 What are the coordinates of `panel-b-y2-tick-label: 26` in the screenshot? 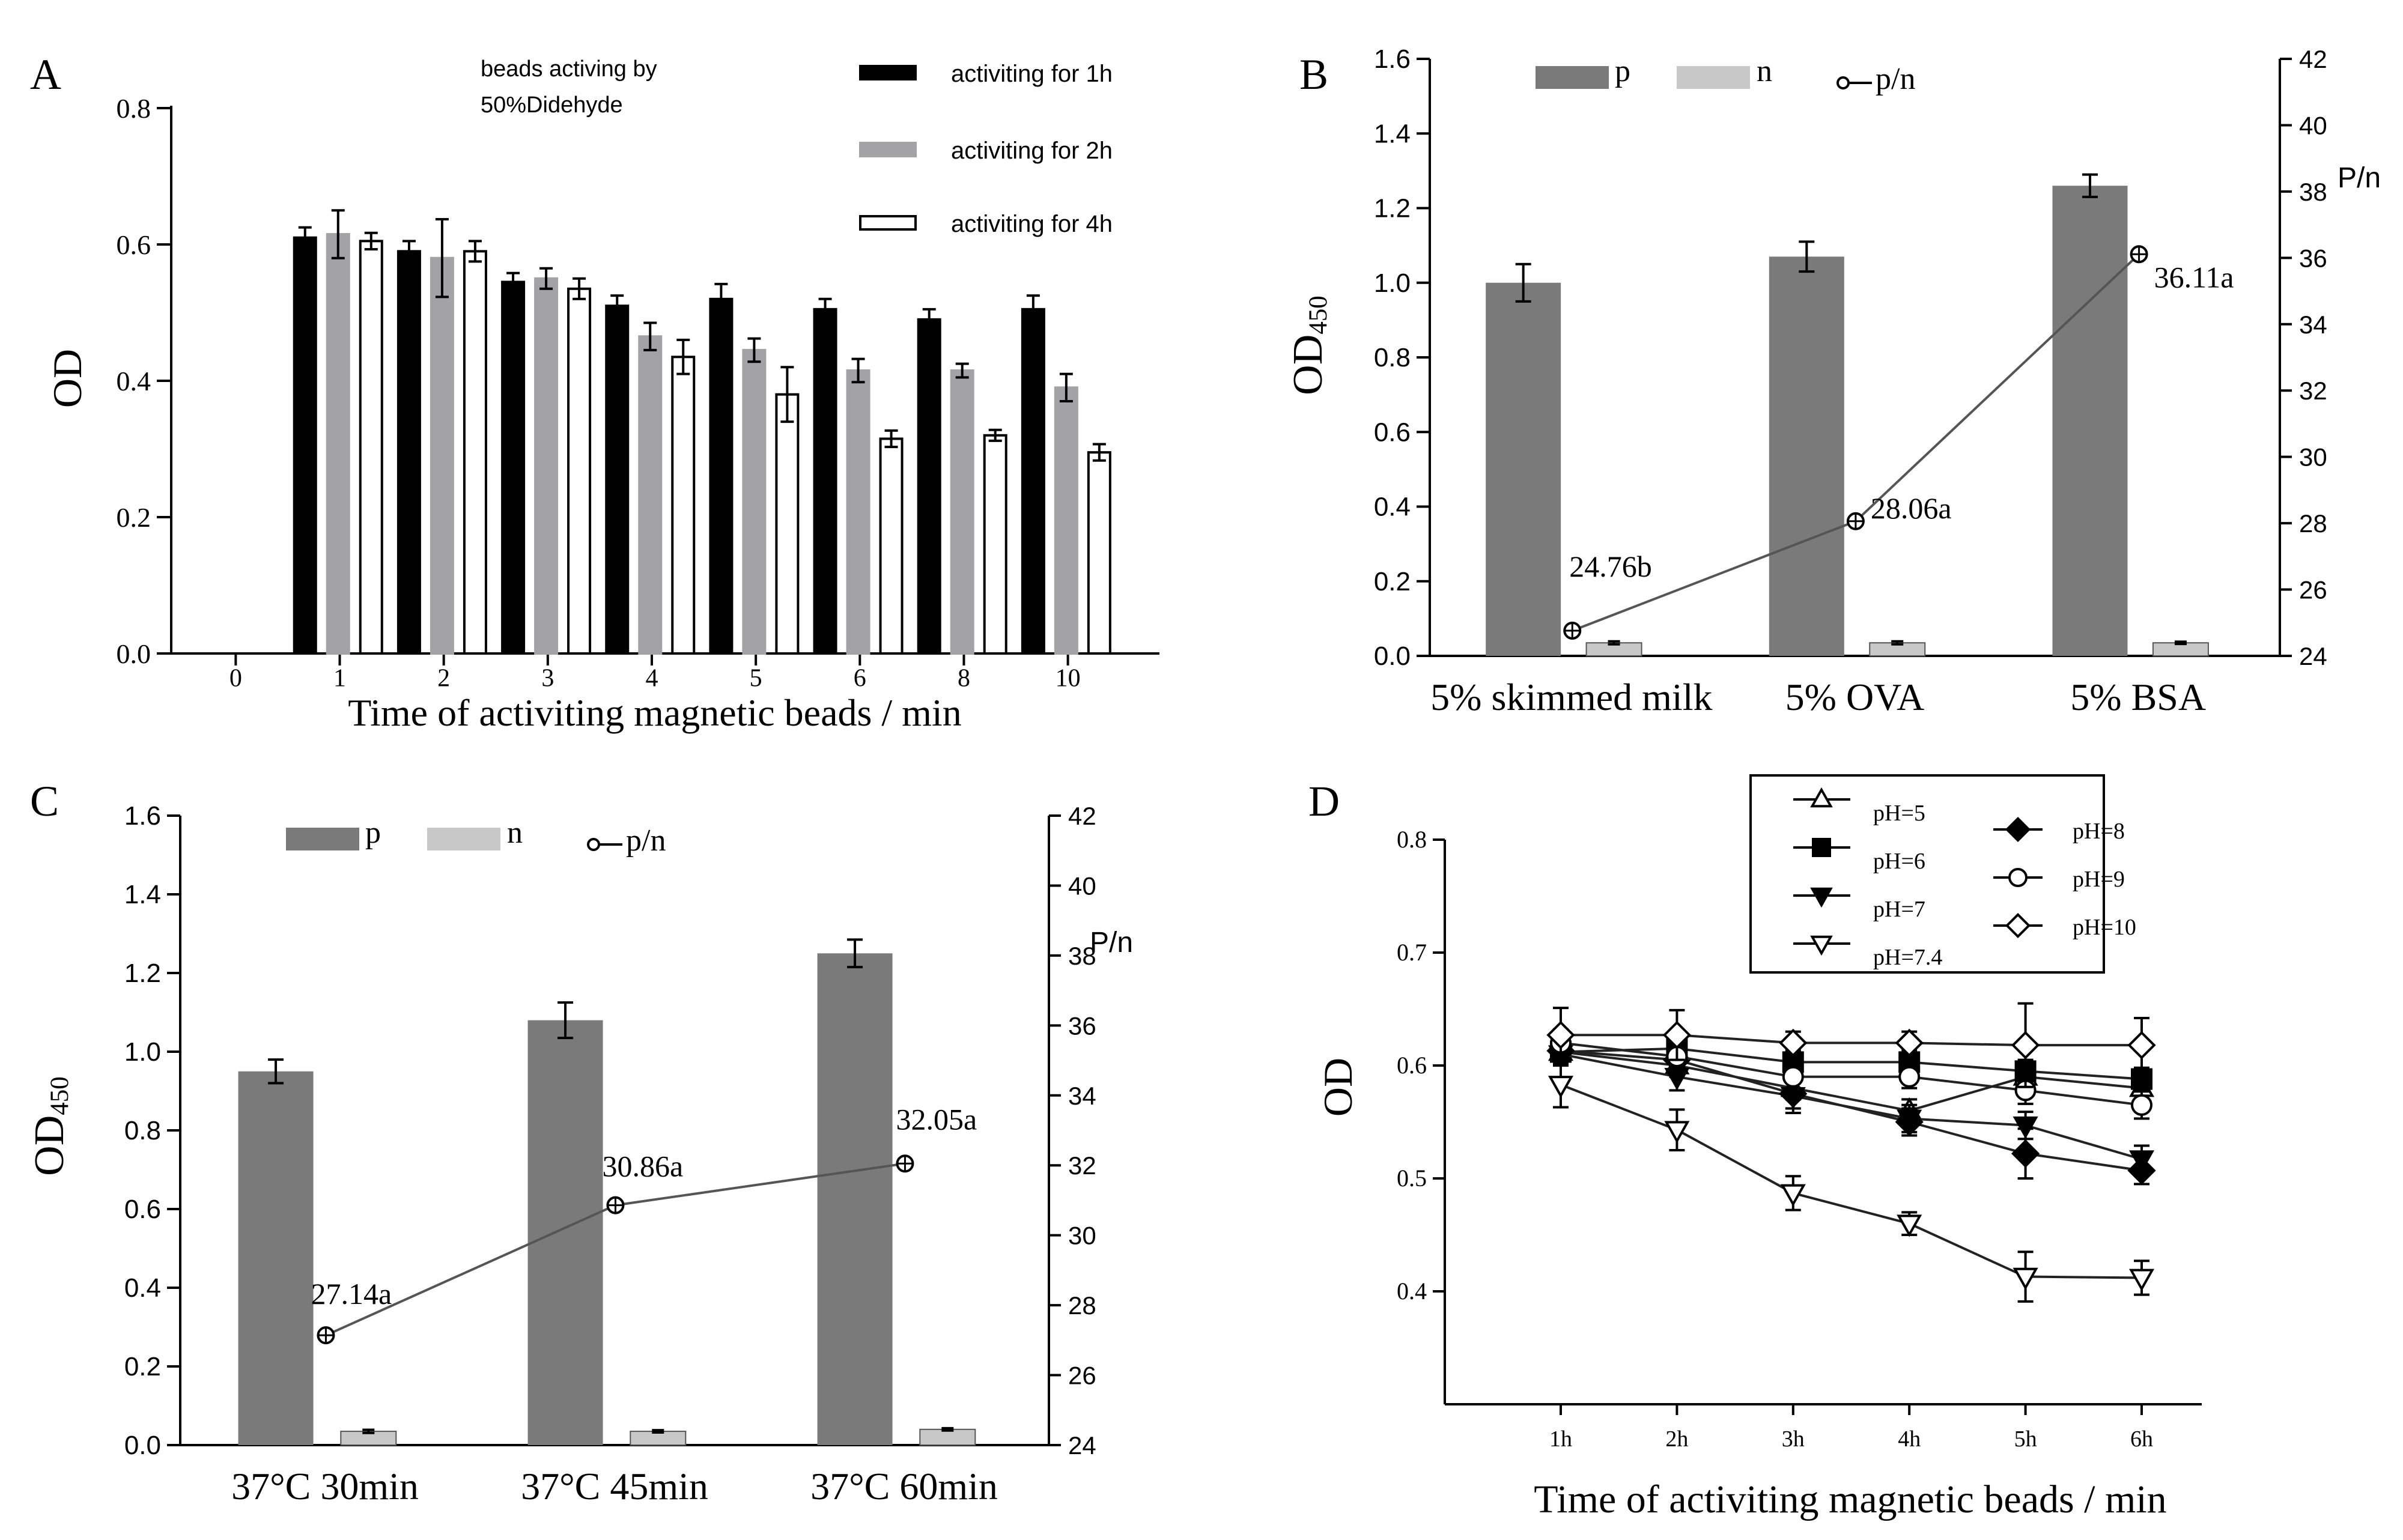 It's located at (2313, 590).